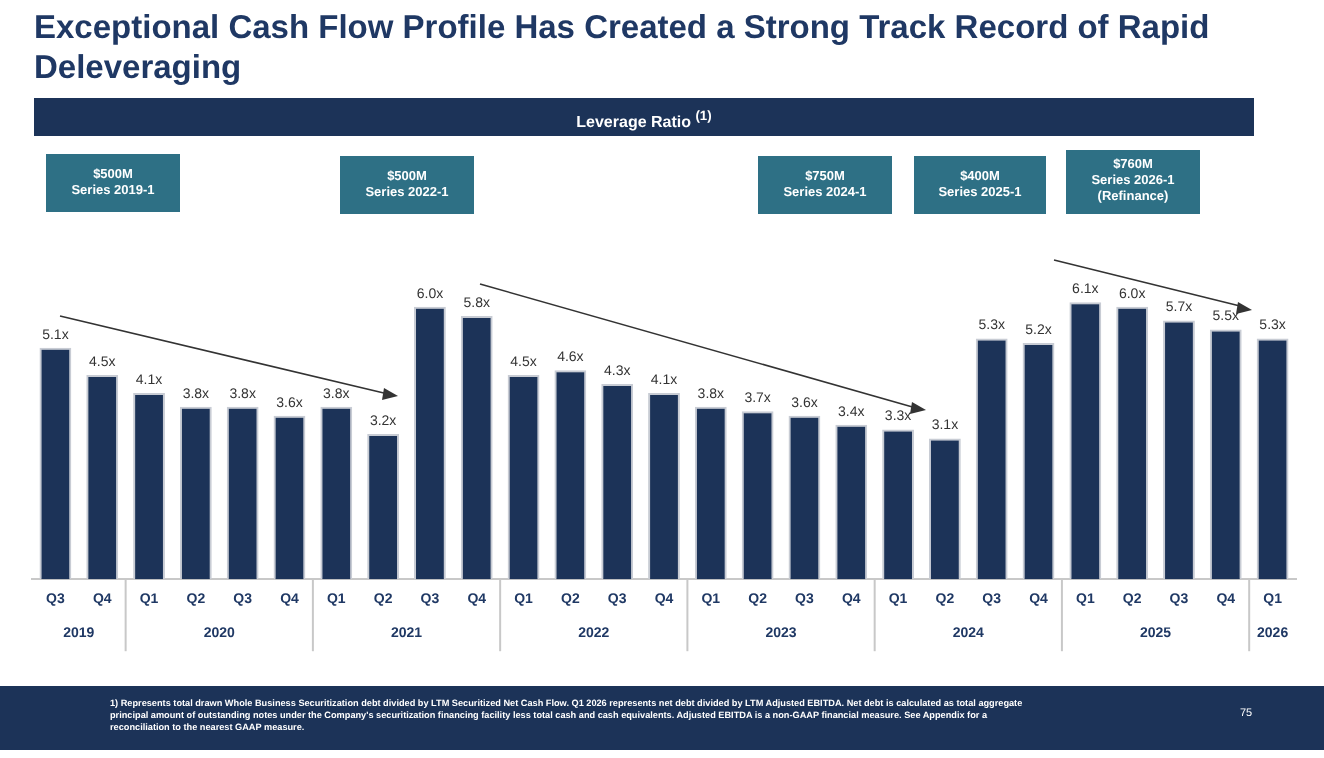 The height and width of the screenshot is (758, 1324). What do you see at coordinates (644, 117) in the screenshot?
I see `chart-subtitle: Leverage Ratio $^{(1)}$` at bounding box center [644, 117].